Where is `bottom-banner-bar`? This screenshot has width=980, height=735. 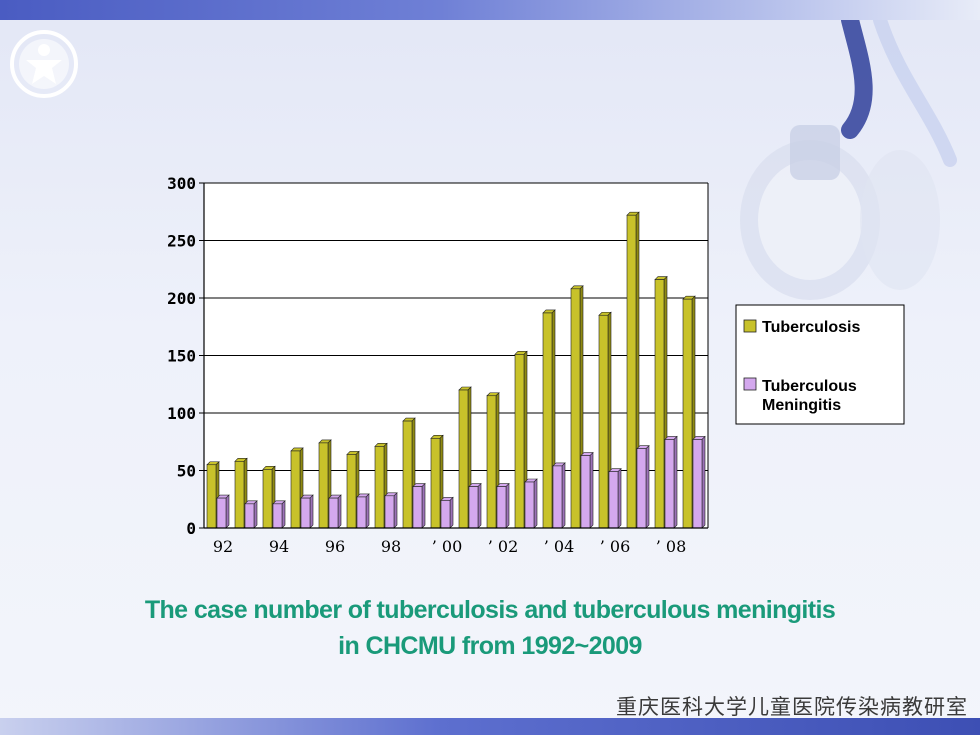
bottom-banner-bar is located at coordinates (490, 726).